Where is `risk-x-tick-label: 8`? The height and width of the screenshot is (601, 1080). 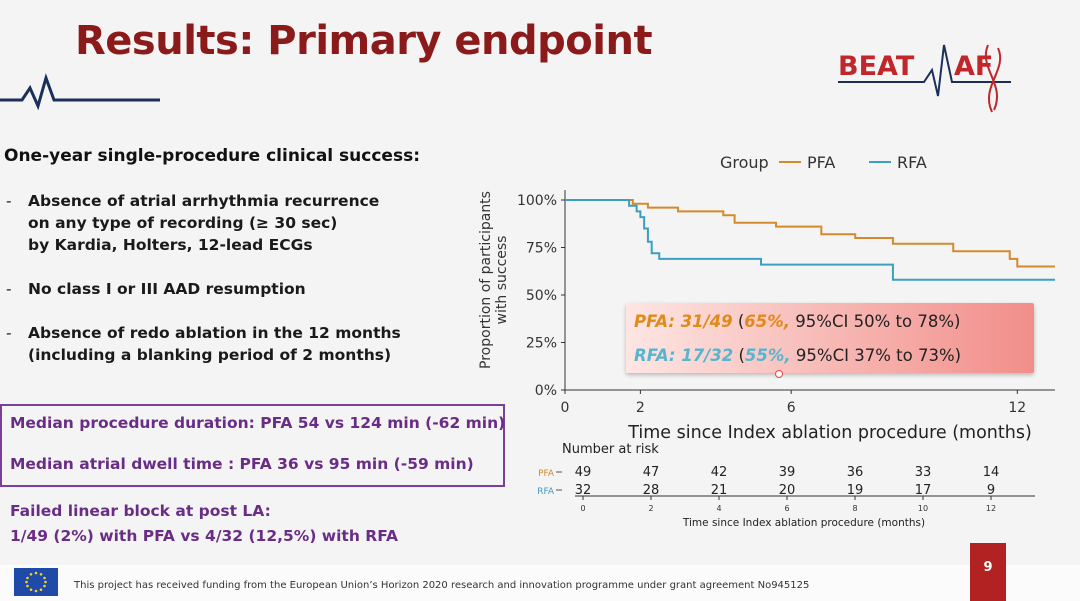
risk-x-tick-label: 8 is located at coordinates (854, 508).